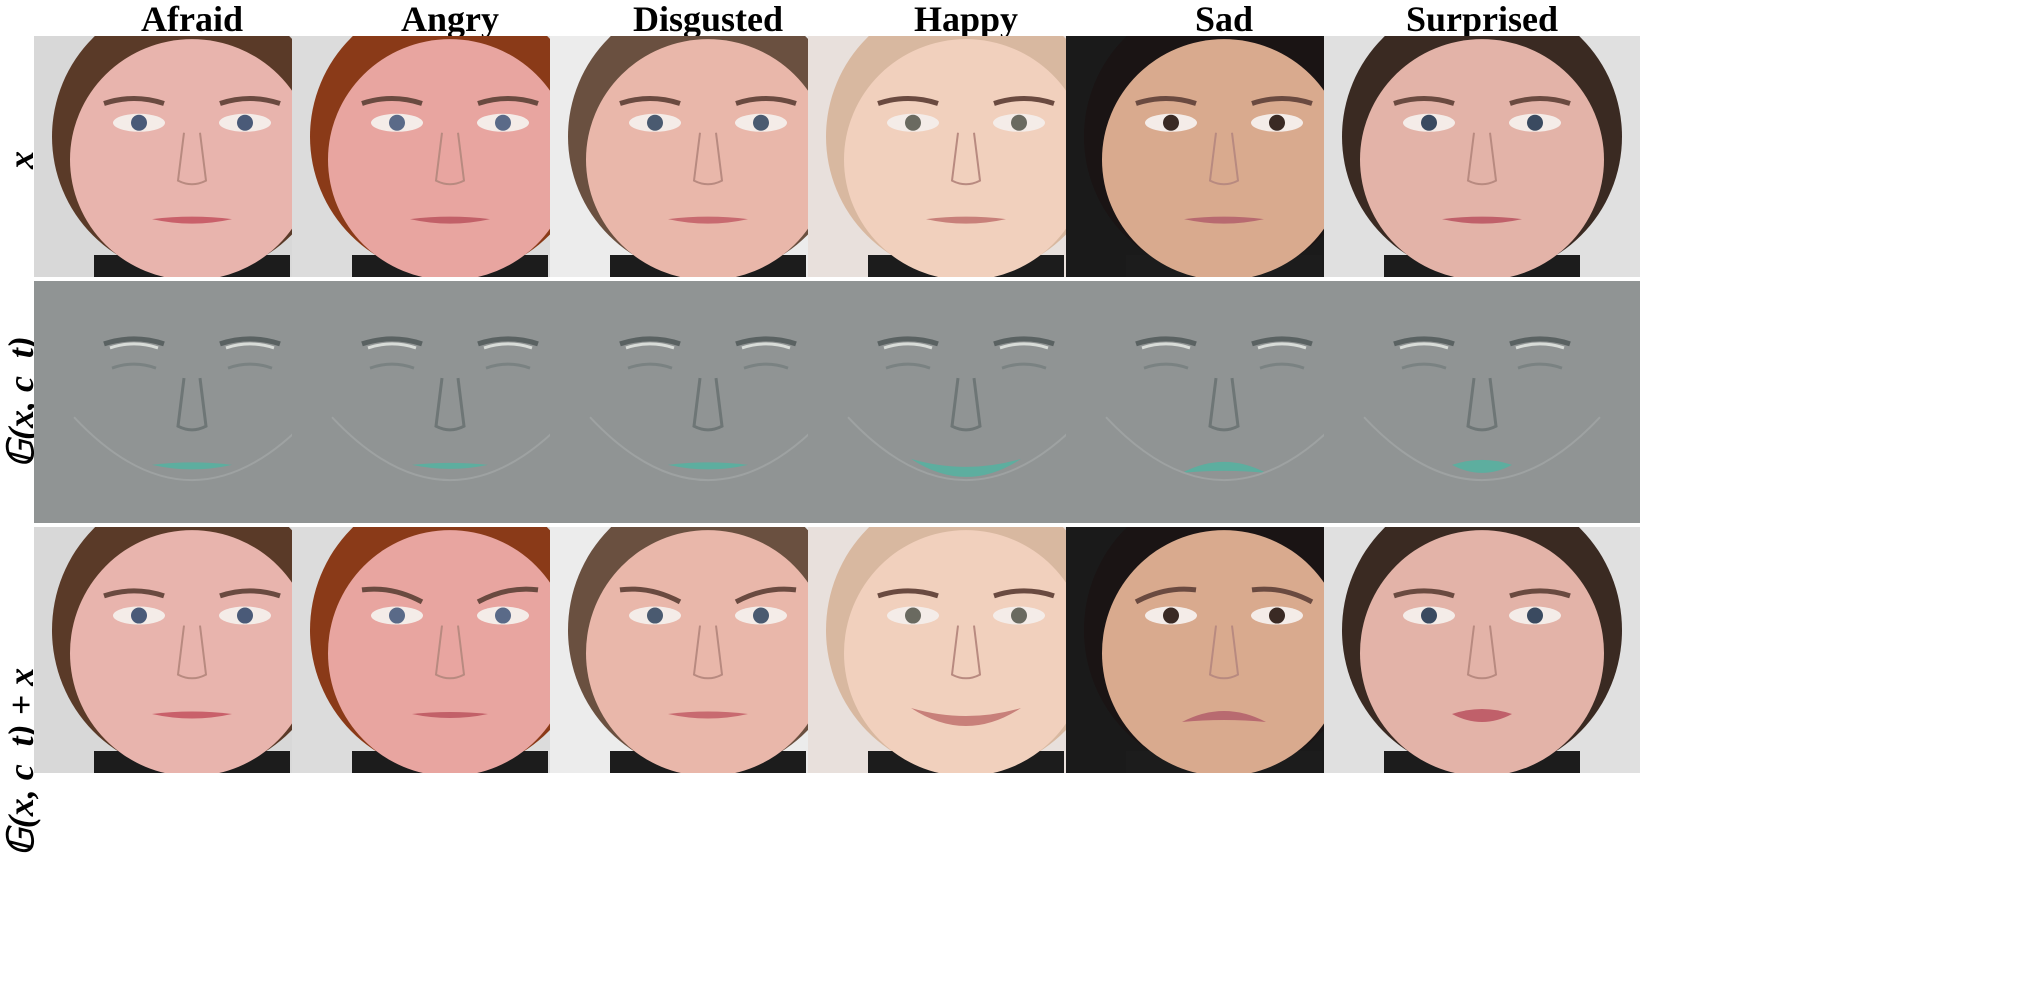 The image size is (2017, 997). Describe the element at coordinates (966, 19) in the screenshot. I see `column-title-happy: Happy` at that location.